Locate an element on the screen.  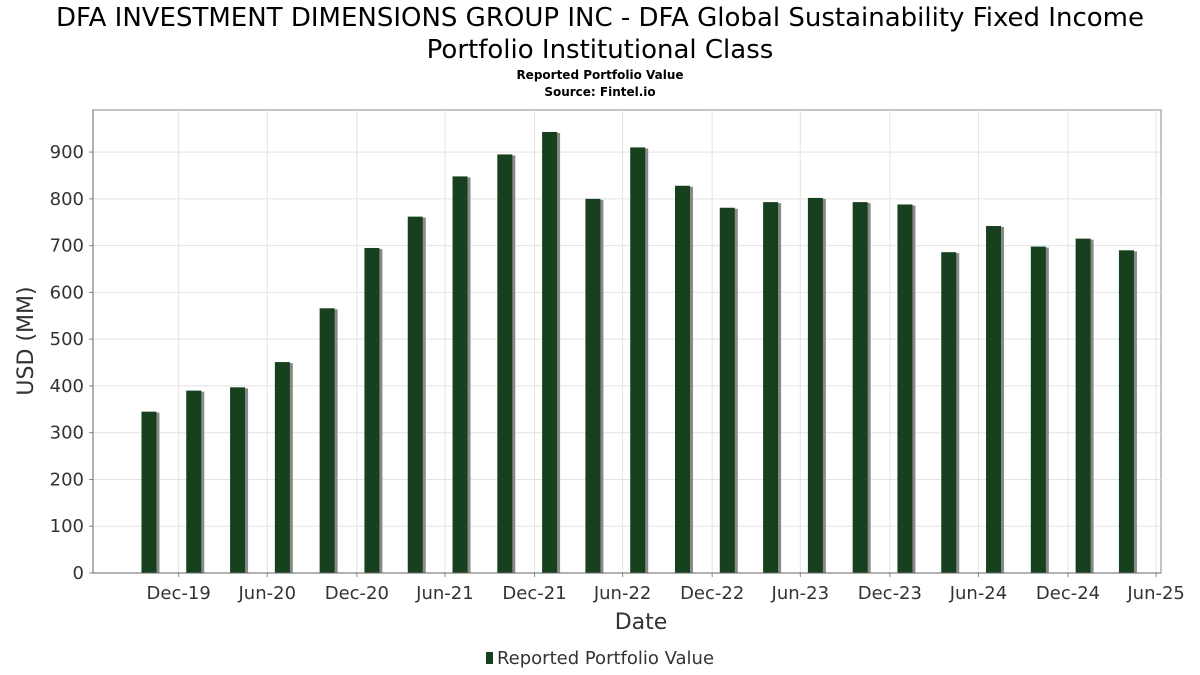
y-tick-label: 300 is located at coordinates (67, 433).